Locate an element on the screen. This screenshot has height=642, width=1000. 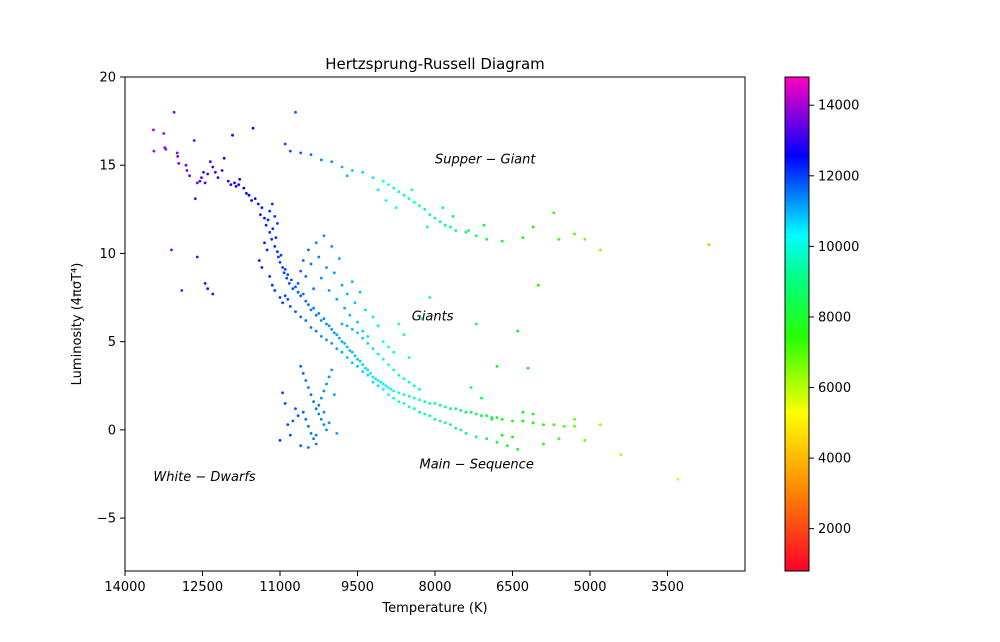
x-axis: 14000 12500 11000 9500 8000 6500 5000 3500 is located at coordinates (394, 583).